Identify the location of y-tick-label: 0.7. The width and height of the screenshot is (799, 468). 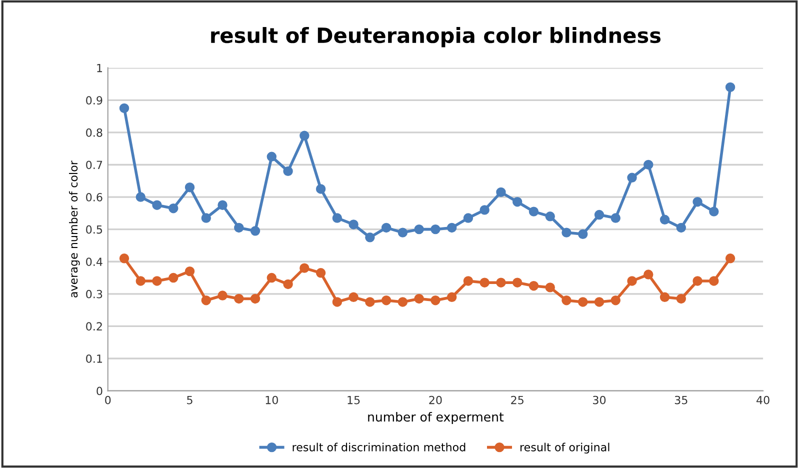
(94, 165).